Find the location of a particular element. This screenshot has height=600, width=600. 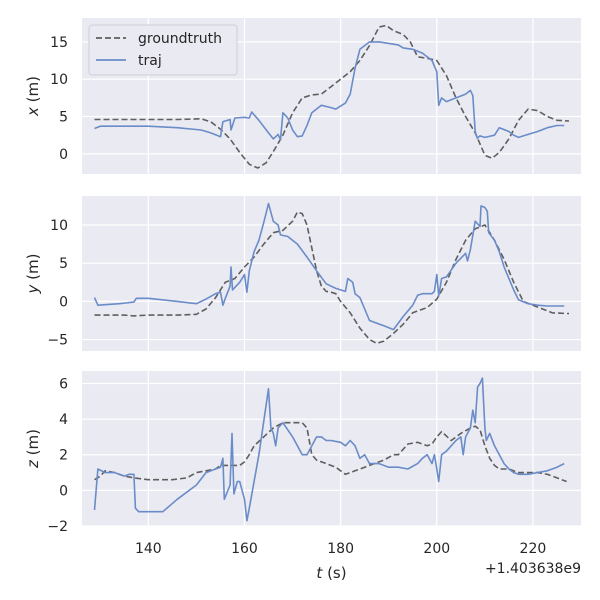

series-line-traj-x is located at coordinates (329, 91).